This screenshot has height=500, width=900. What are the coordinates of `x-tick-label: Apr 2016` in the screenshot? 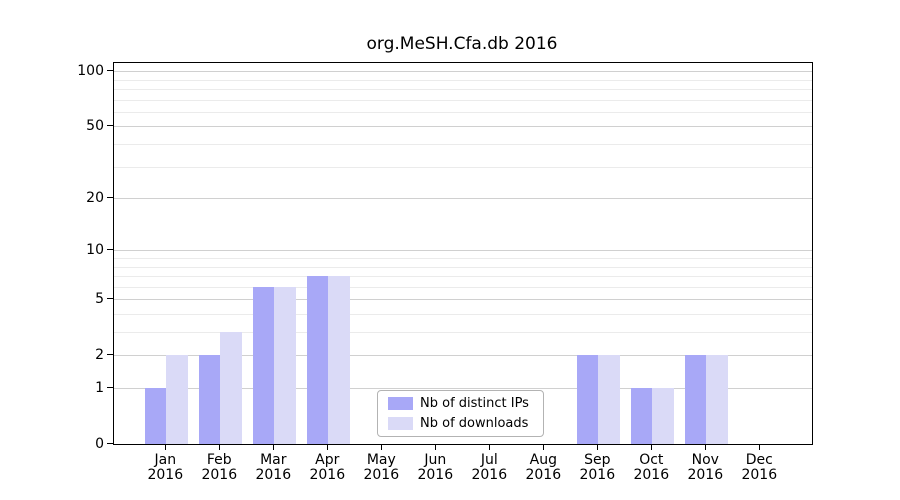 It's located at (327, 467).